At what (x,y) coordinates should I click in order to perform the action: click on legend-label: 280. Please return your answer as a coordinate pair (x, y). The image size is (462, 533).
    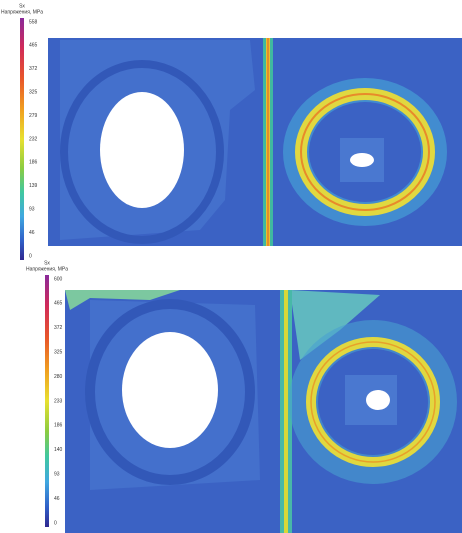
    Looking at the image, I should click on (58, 377).